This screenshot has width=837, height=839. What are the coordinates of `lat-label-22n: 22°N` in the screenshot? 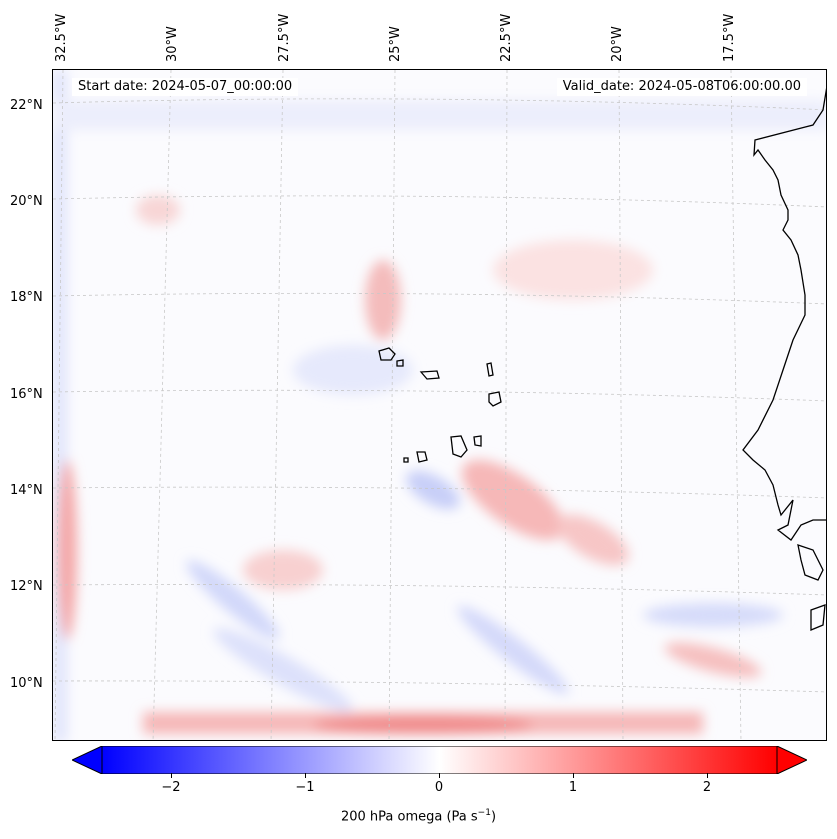 It's located at (26, 105).